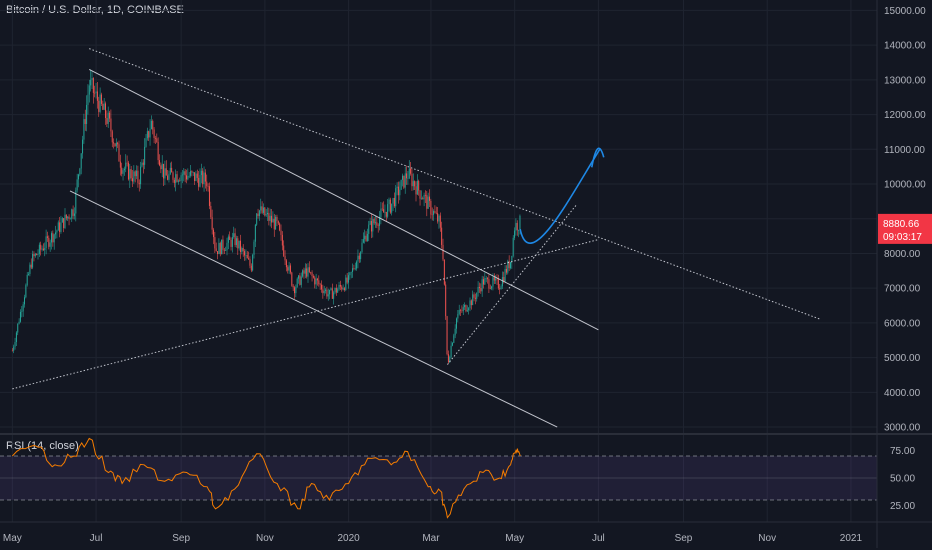  I want to click on rsi-tick-label: 25.00, so click(902, 506).